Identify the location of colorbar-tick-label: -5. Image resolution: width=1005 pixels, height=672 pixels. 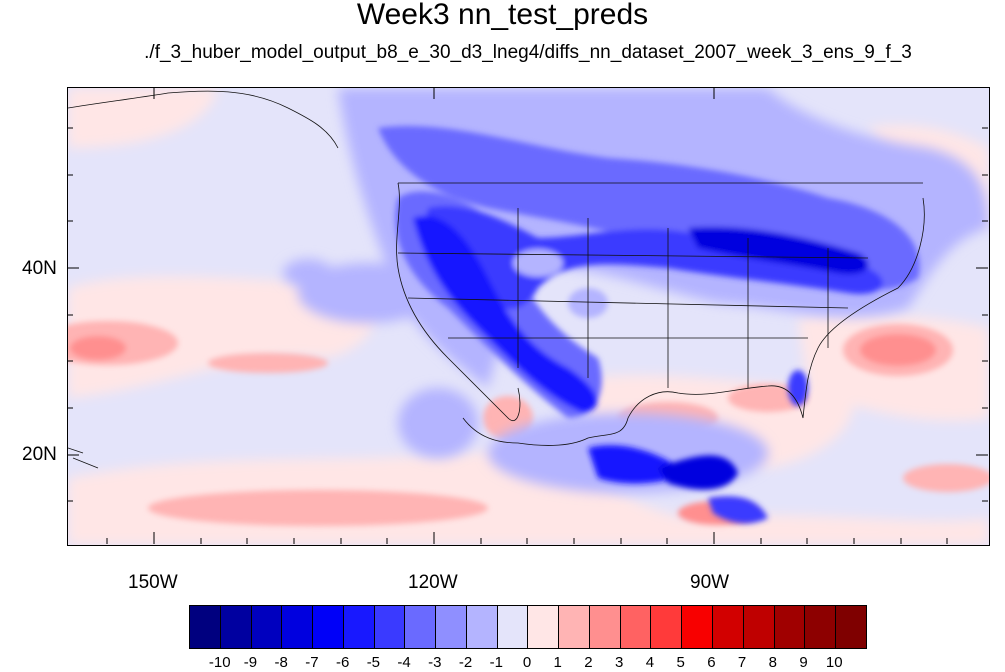
(373, 662).